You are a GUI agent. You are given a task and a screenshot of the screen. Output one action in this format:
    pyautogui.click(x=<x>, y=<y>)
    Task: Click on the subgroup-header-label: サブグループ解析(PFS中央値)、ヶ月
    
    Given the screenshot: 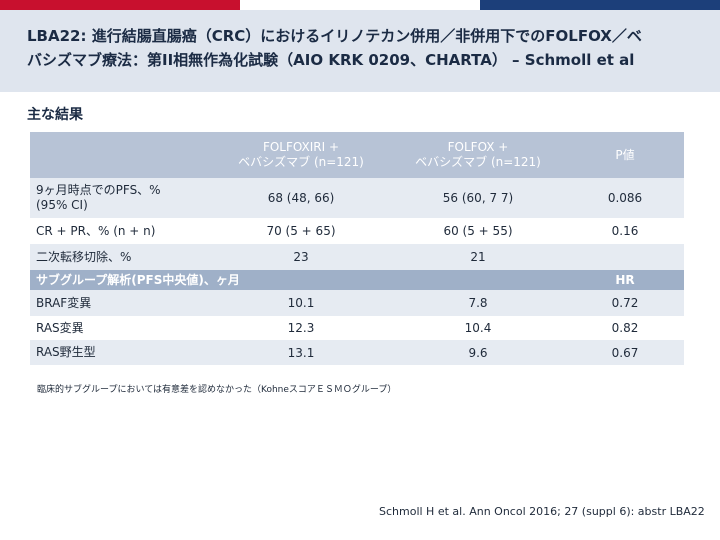 What is the action you would take?
    pyautogui.click(x=138, y=279)
    